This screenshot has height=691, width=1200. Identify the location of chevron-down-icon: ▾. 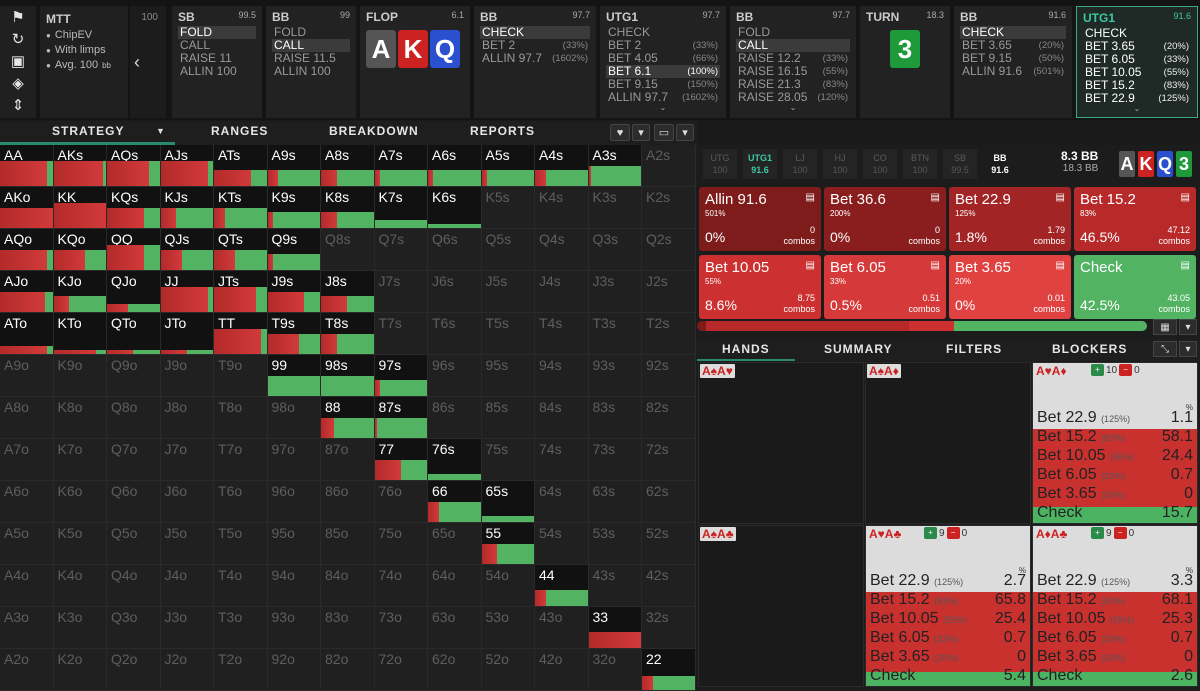
(1188, 349).